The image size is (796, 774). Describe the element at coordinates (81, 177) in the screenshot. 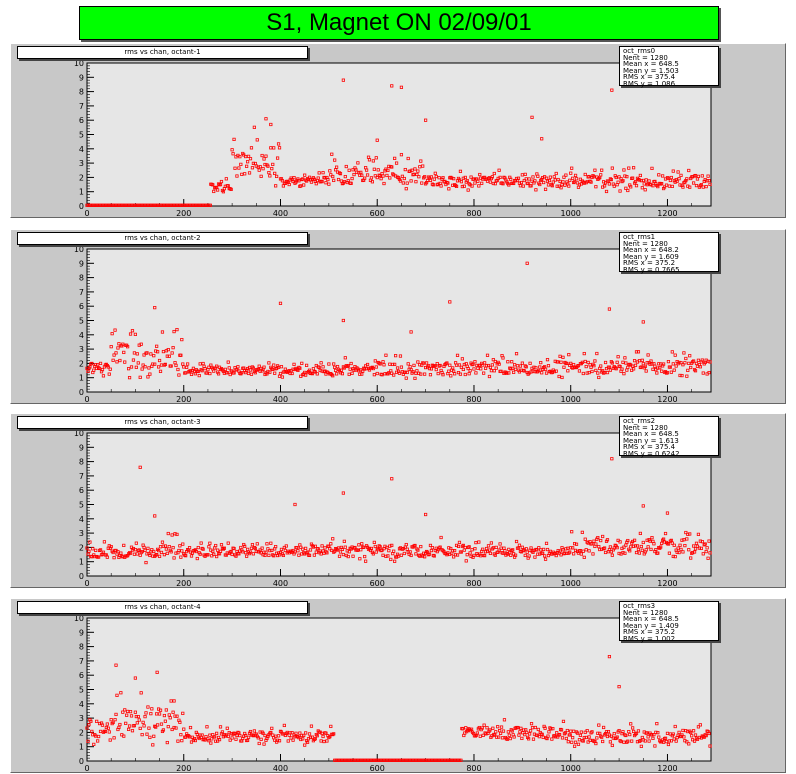

I see `y-tick-label: 2` at that location.